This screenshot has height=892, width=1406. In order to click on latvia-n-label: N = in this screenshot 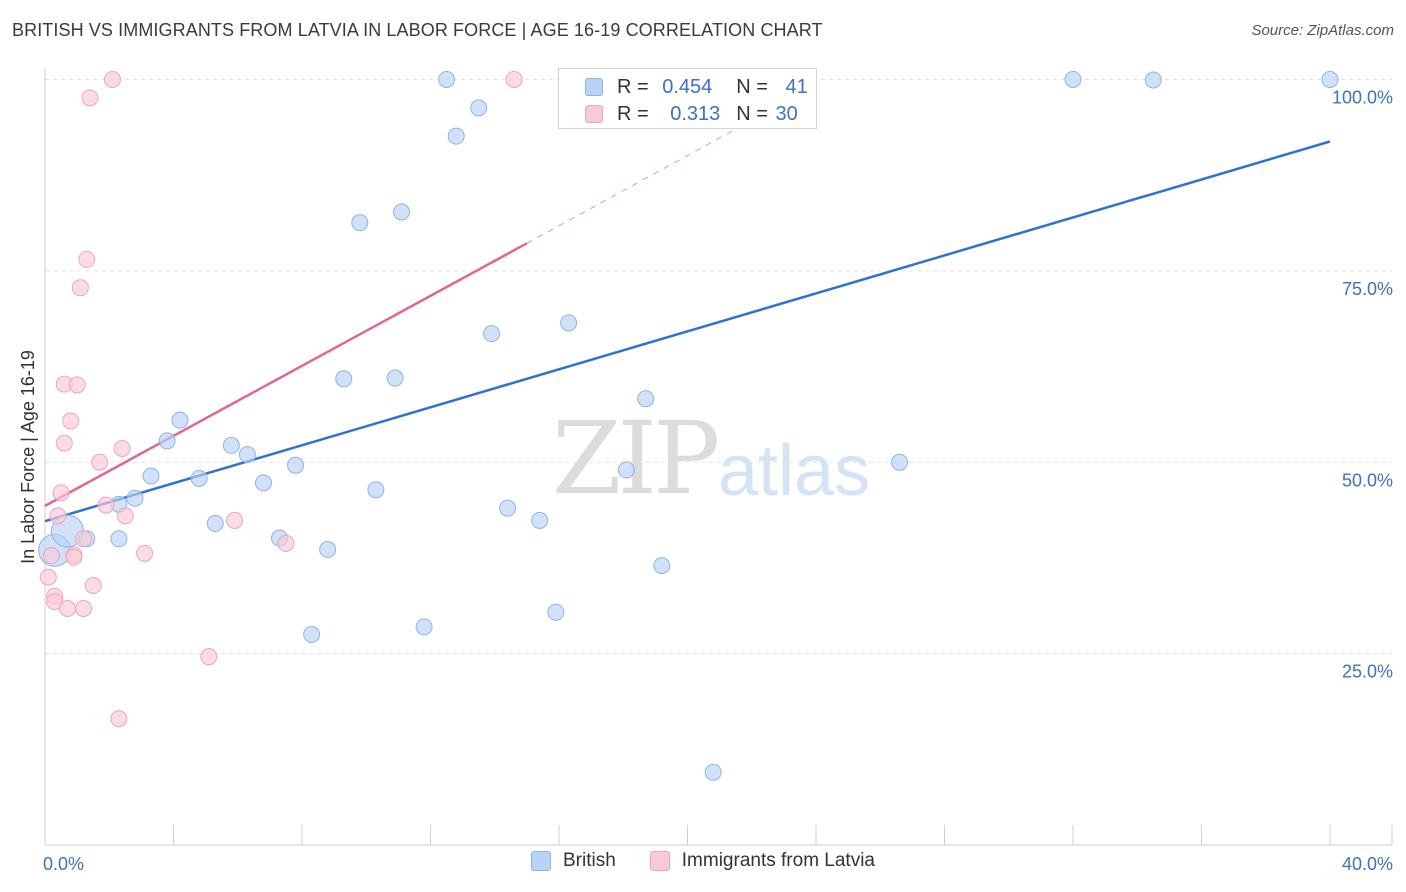, I will do `click(755, 113)`.